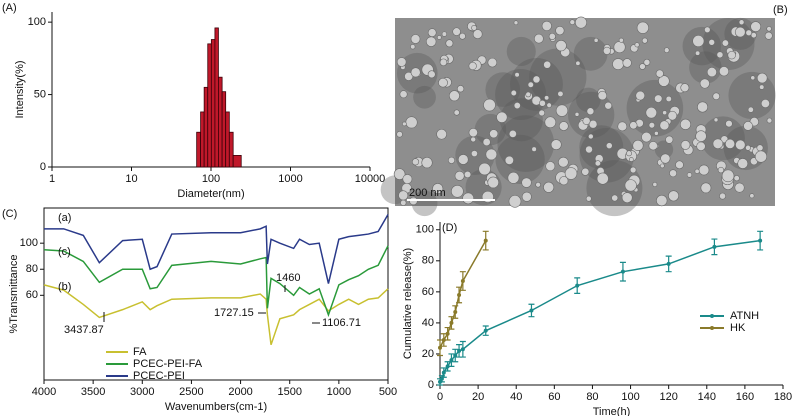  What do you see at coordinates (52, 179) in the screenshot?
I see `x-tick-label: 1` at bounding box center [52, 179].